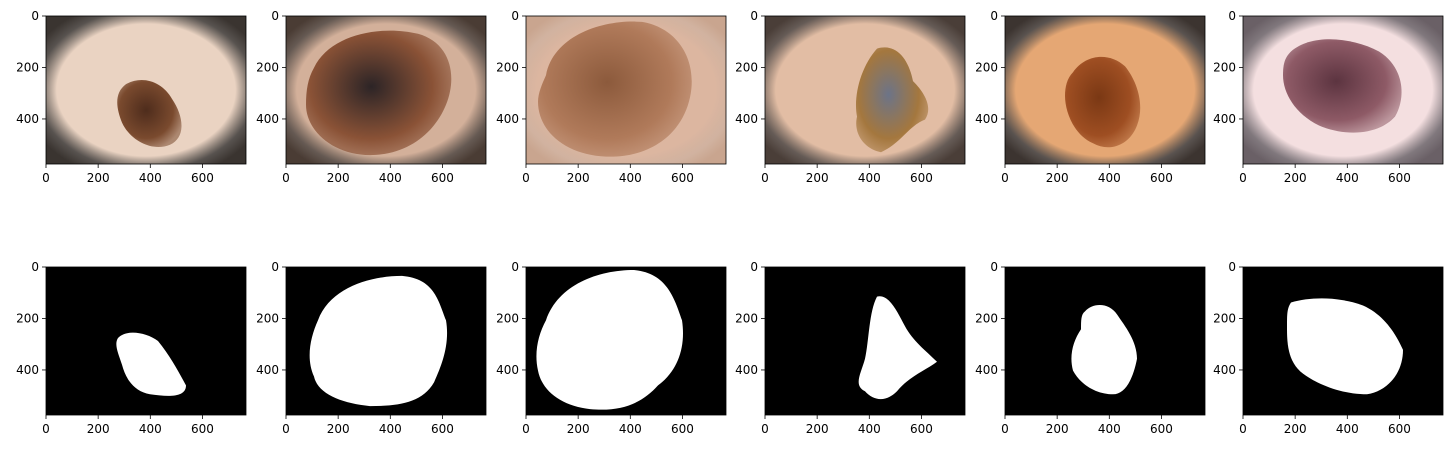  What do you see at coordinates (131, 97) in the screenshot?
I see `panel-r1-c1: 0 200 400 600 0 200 400` at bounding box center [131, 97].